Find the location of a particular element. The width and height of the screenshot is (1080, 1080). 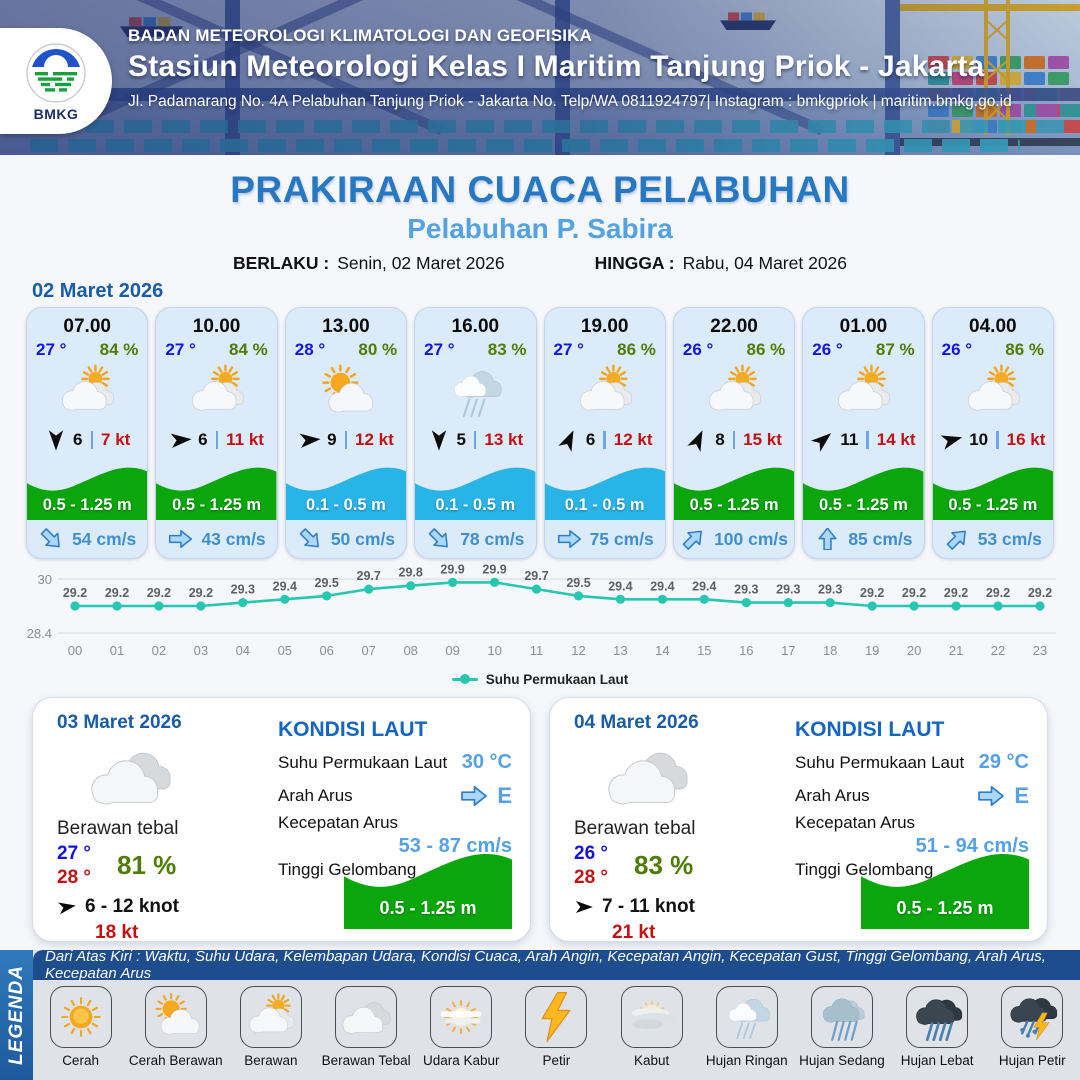

legend-item-cerah: Cerah is located at coordinates (81, 1027).